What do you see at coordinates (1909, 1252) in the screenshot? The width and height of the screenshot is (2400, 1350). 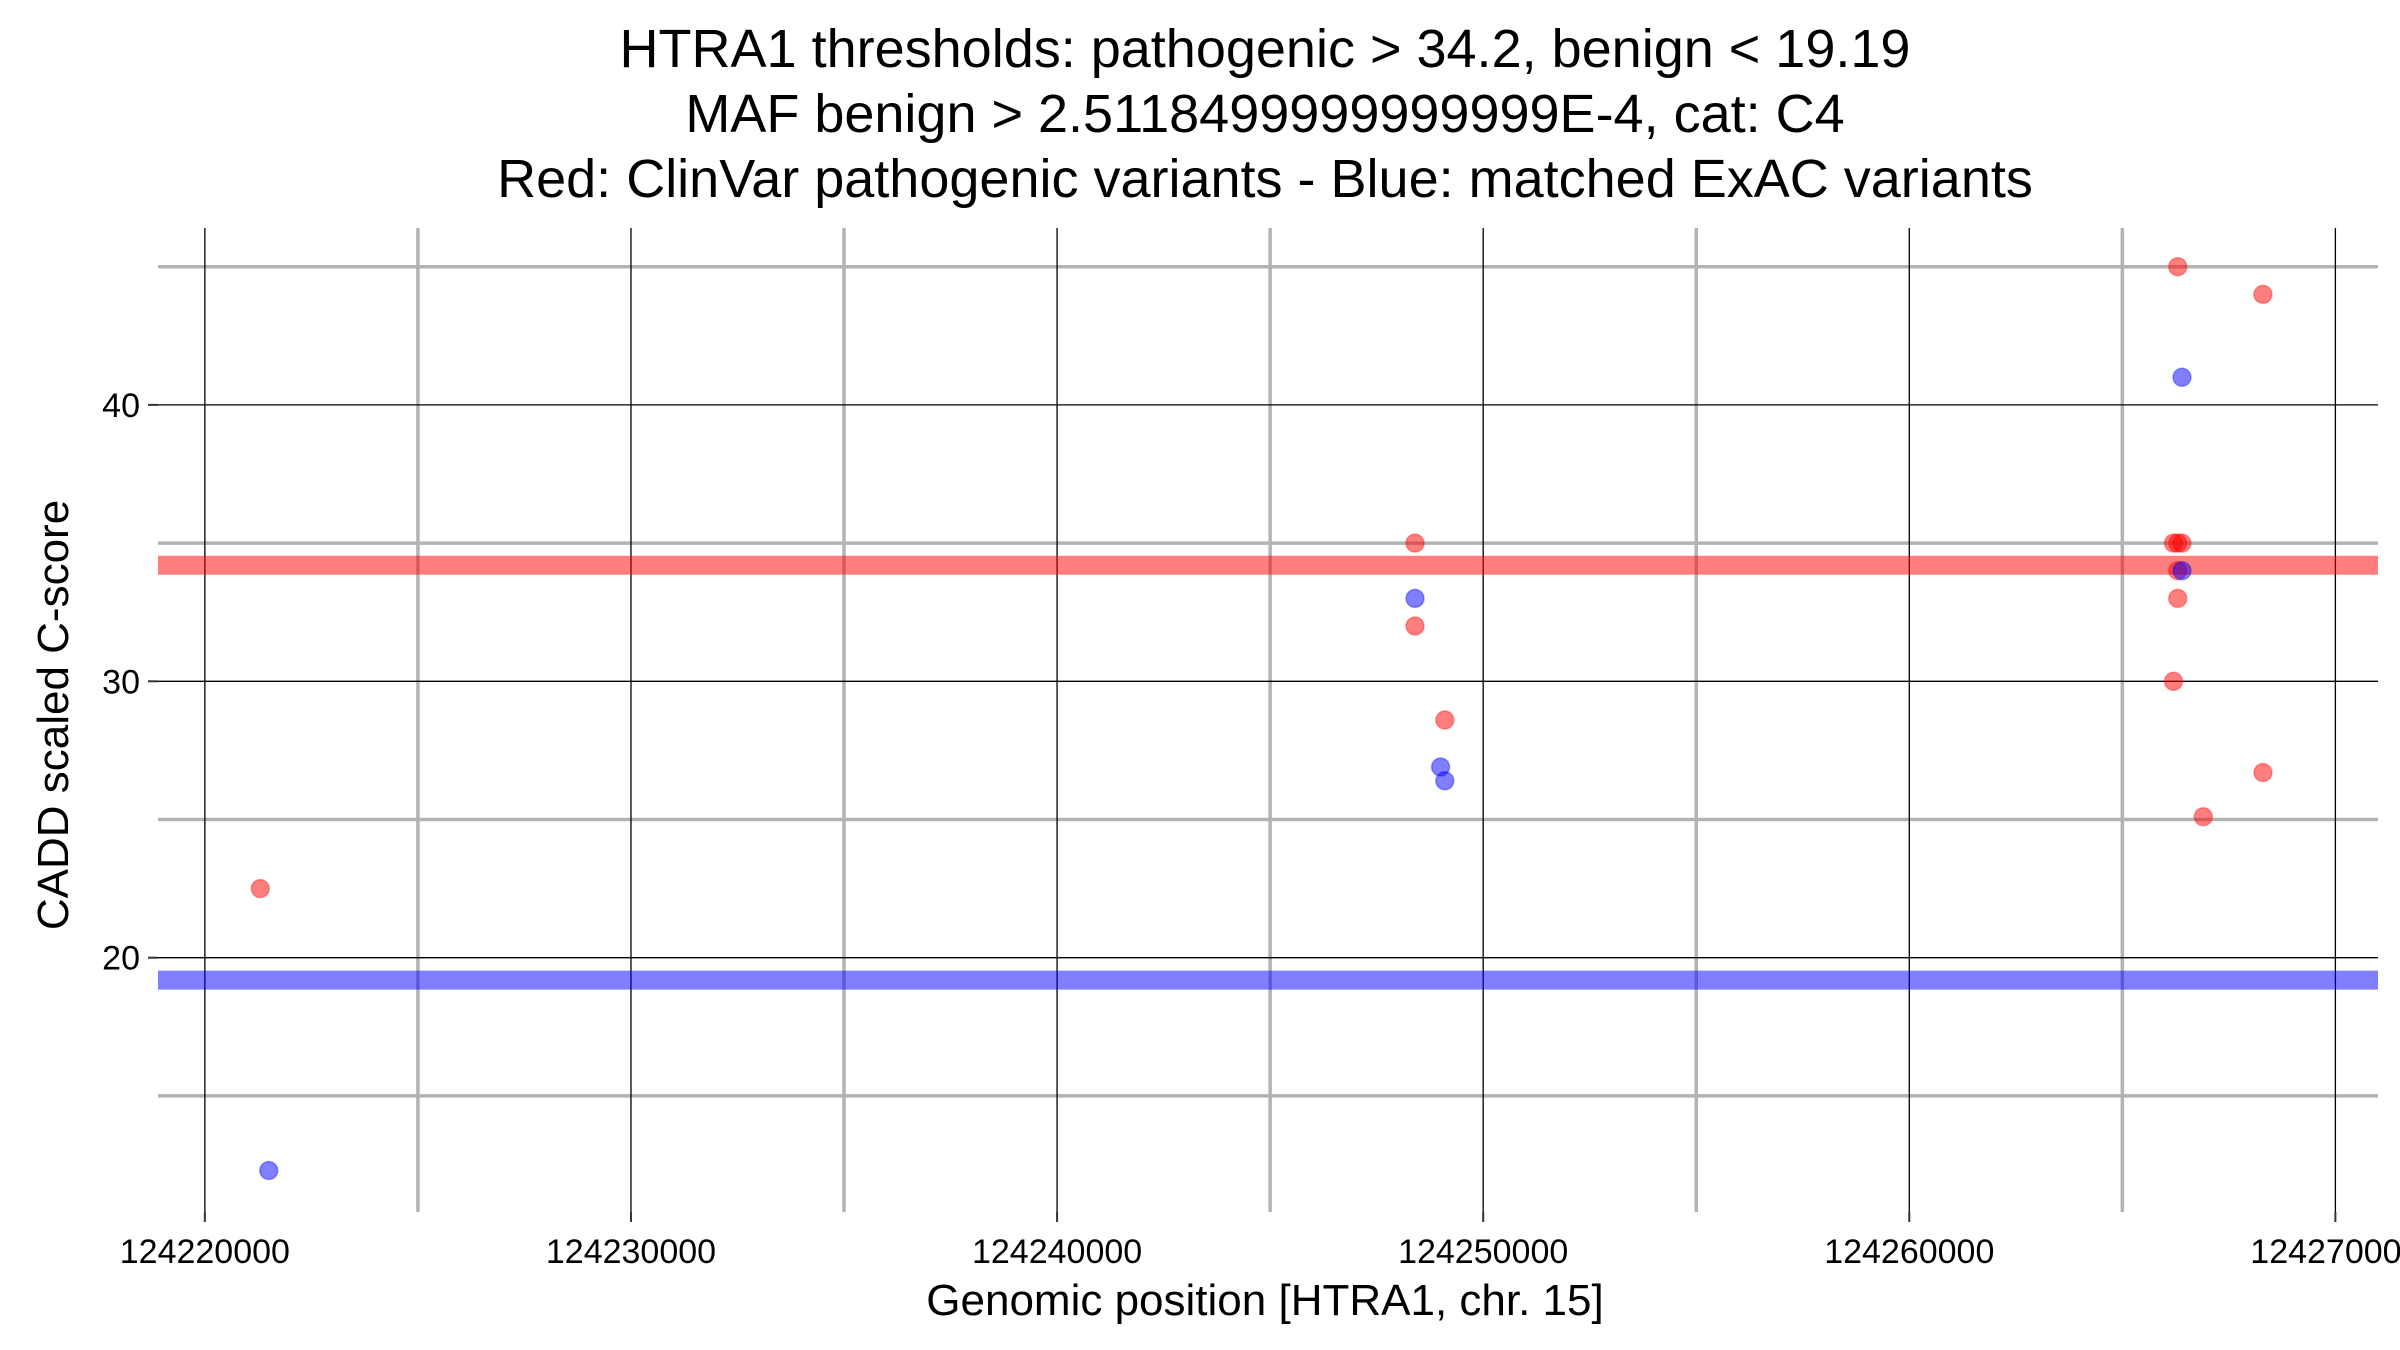 I see `x-tick-label: 124260000` at bounding box center [1909, 1252].